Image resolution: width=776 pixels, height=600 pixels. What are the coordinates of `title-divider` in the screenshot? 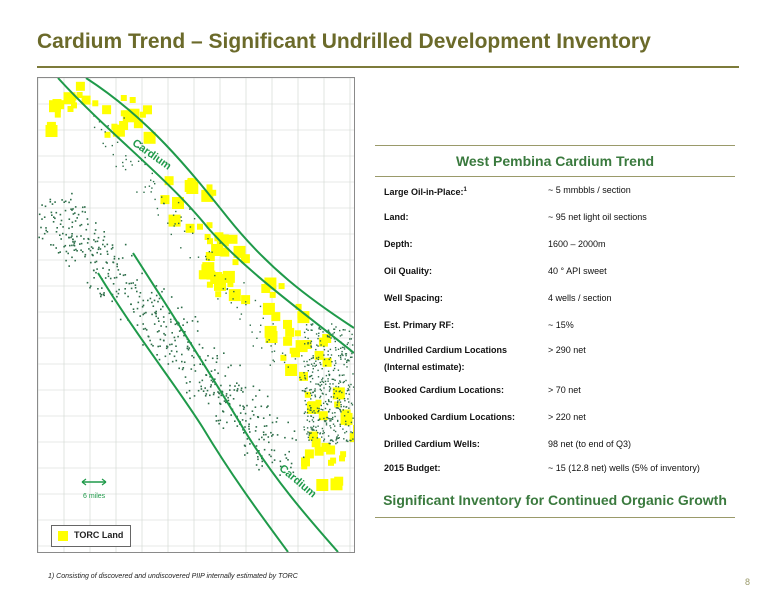 It's located at (388, 67).